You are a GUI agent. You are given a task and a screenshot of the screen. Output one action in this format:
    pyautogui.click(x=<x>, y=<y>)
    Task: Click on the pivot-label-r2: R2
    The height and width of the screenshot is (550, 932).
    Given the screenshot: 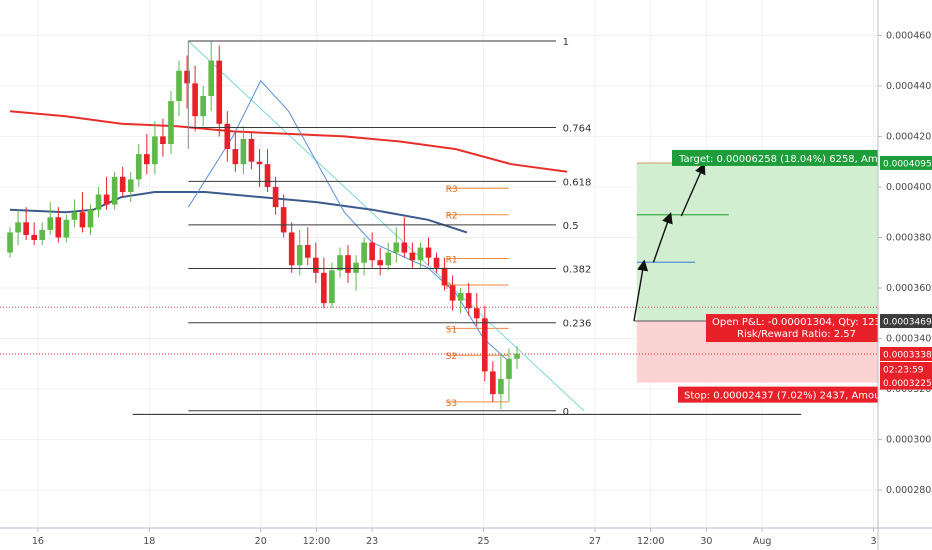 What is the action you would take?
    pyautogui.click(x=452, y=217)
    